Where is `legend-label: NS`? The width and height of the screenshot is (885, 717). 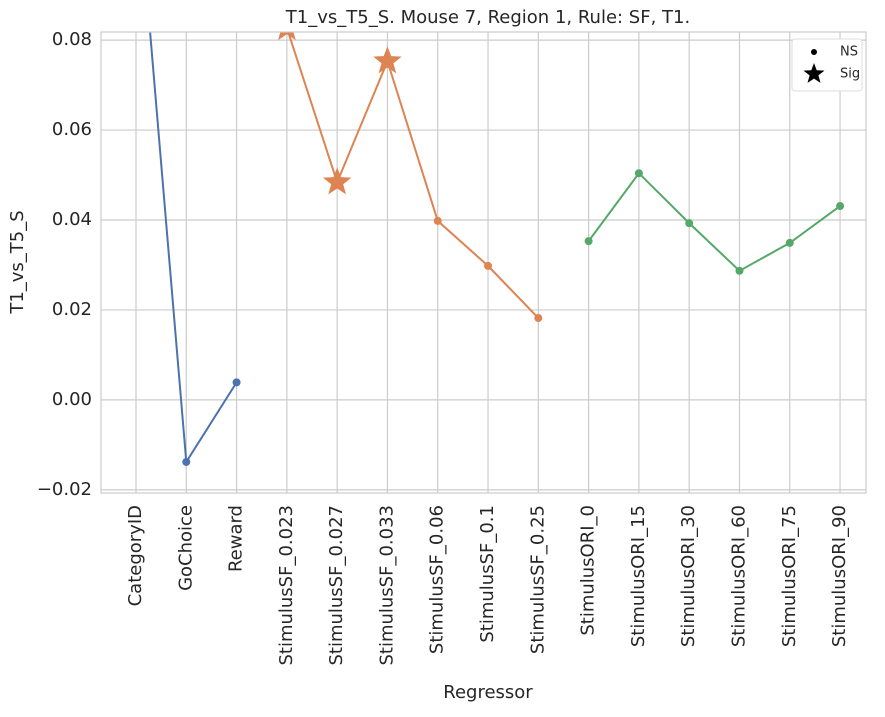
legend-label: NS is located at coordinates (849, 52).